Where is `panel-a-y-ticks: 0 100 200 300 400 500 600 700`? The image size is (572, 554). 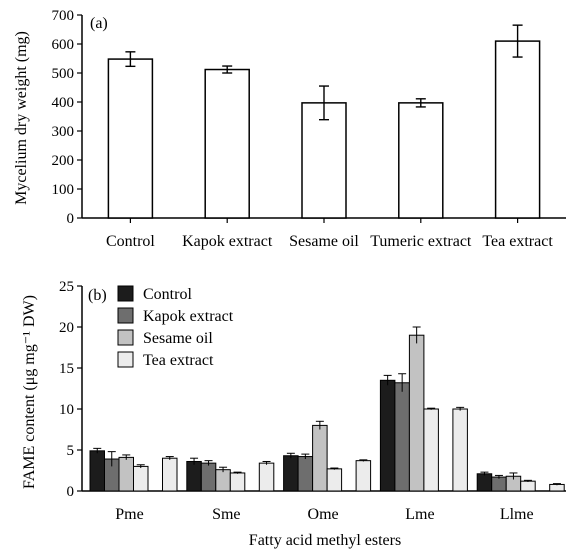
panel-a-y-ticks: 0 100 200 300 400 500 600 700 is located at coordinates (67, 117).